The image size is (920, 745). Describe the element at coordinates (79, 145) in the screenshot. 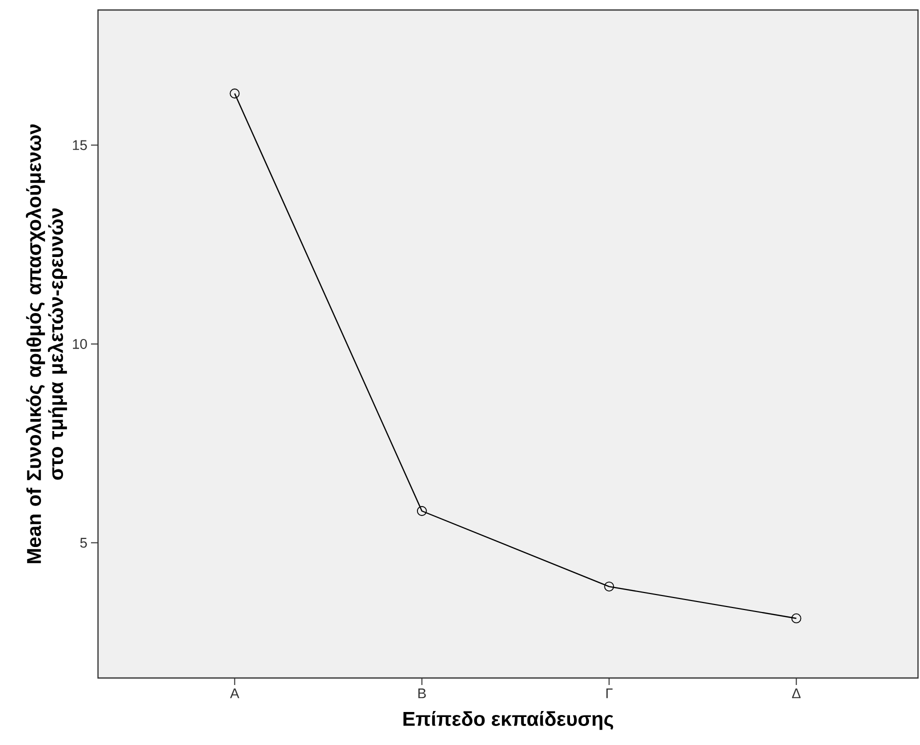

I see `y-tick-label: 15` at that location.